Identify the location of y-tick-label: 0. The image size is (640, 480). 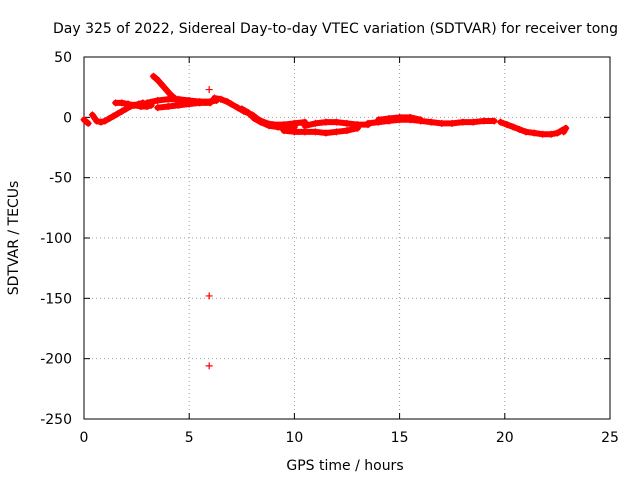
(67, 118).